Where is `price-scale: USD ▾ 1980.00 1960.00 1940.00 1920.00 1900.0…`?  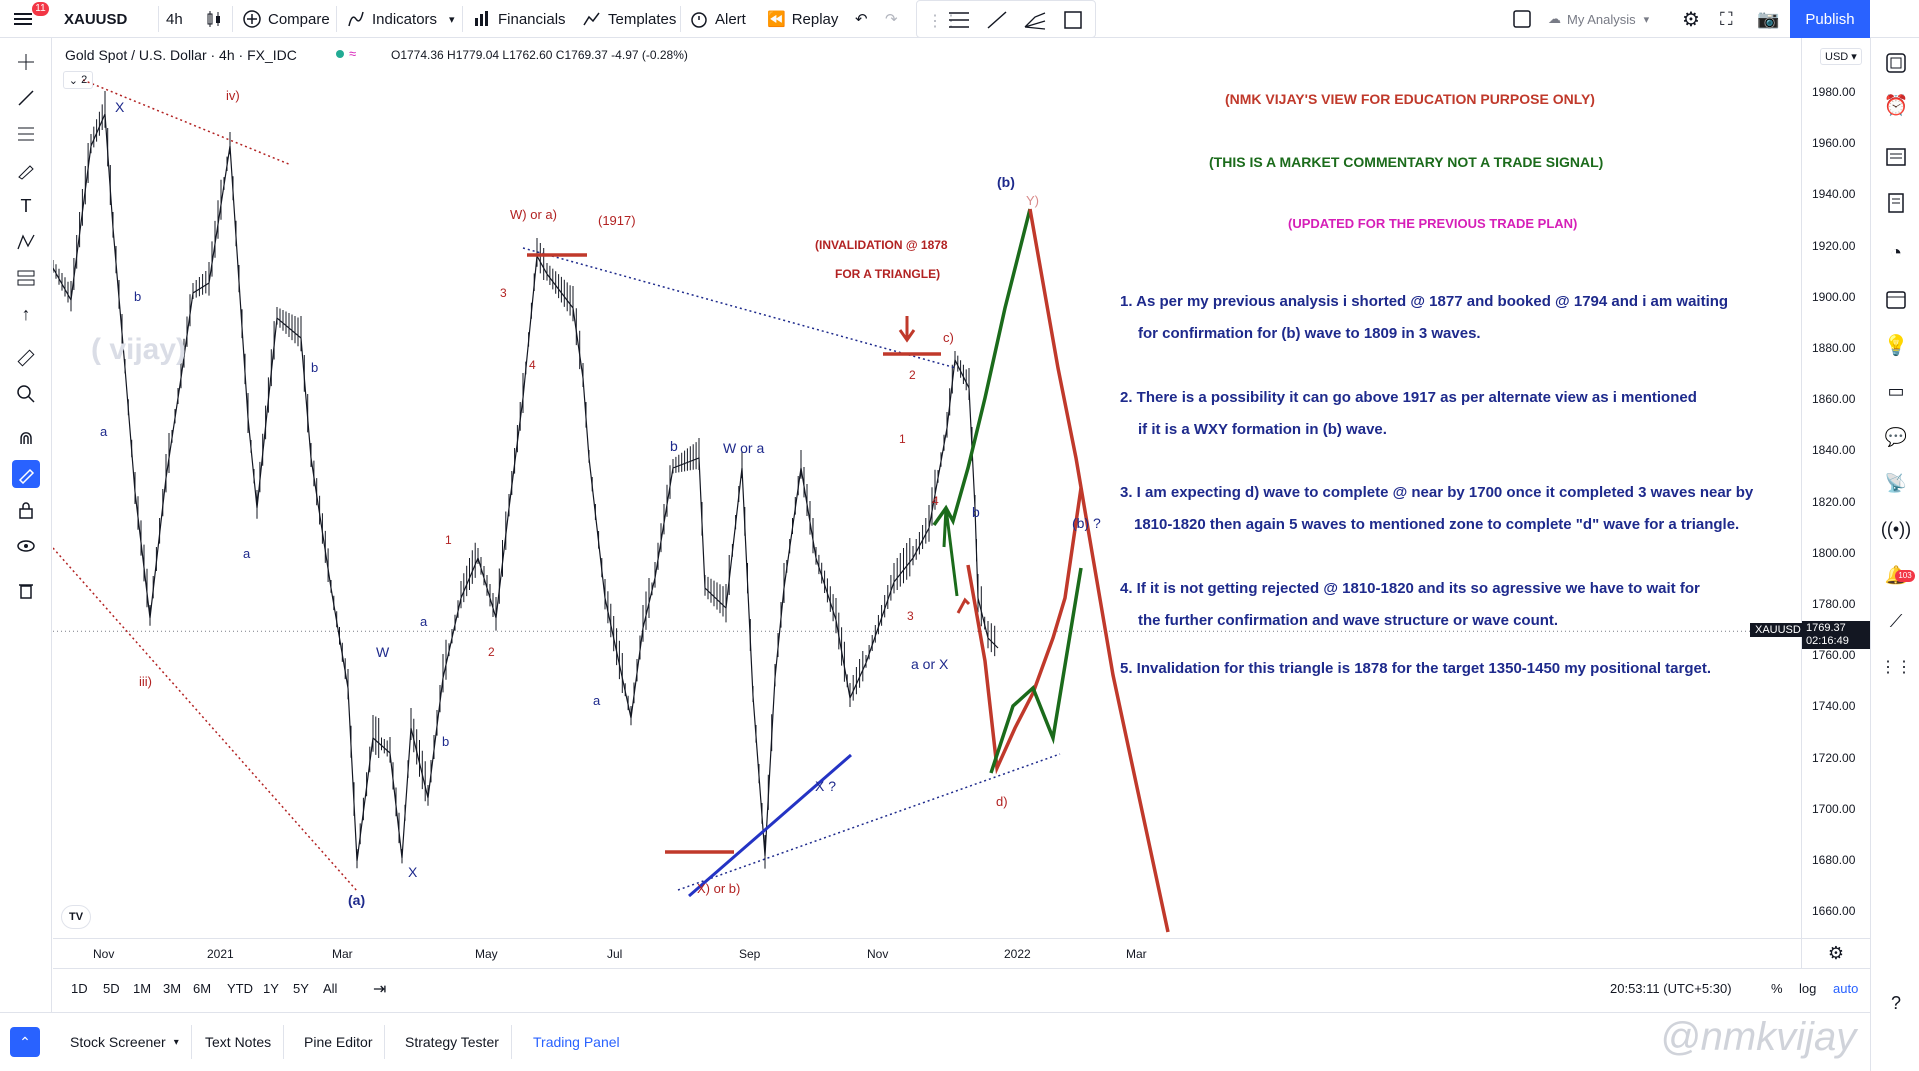 price-scale: USD ▾ 1980.00 1960.00 1940.00 1920.00 1900.0… is located at coordinates (1810, 488).